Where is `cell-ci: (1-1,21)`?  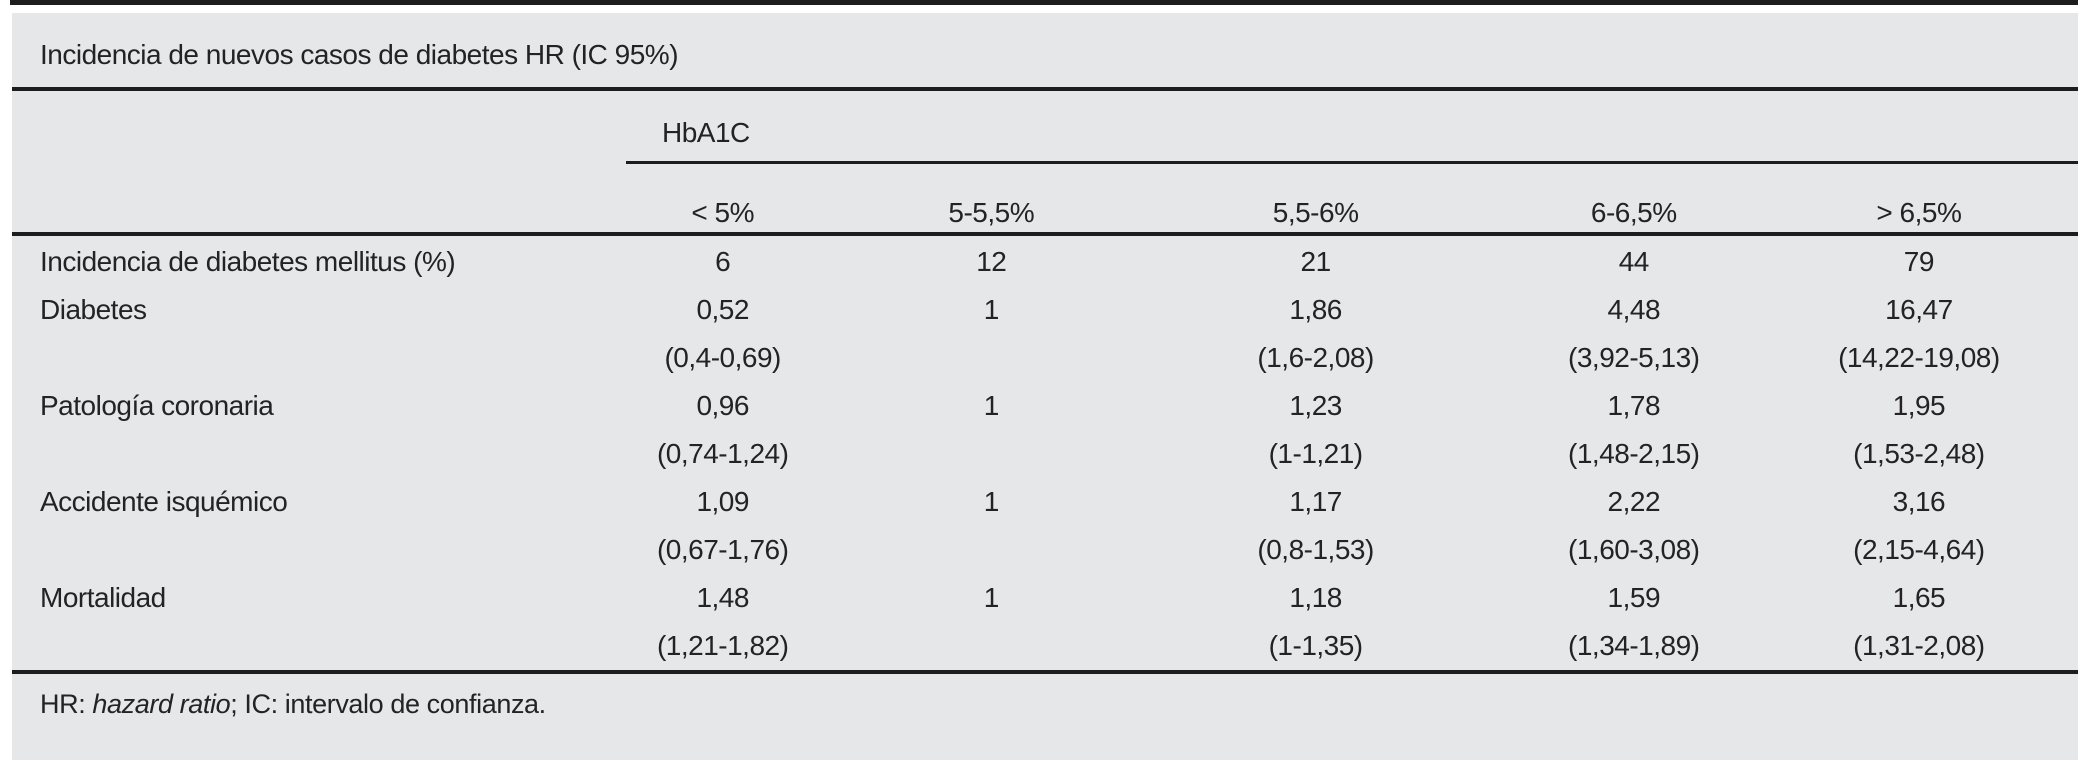
cell-ci: (1-1,21) is located at coordinates (1316, 453).